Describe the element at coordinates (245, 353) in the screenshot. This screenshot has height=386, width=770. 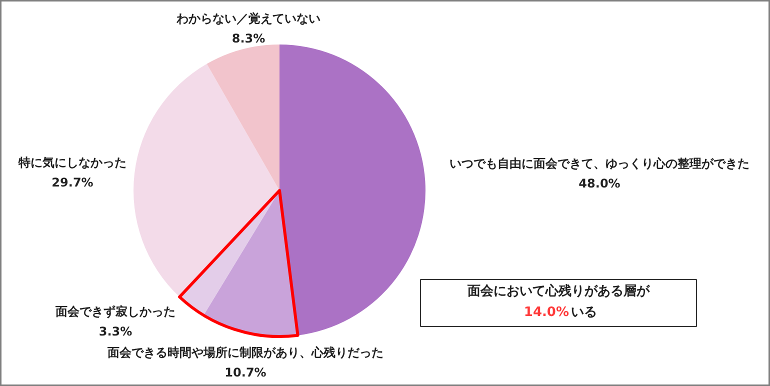
I see `slice-label: 面会できる時間や場所に制限があり、心残りだった` at that location.